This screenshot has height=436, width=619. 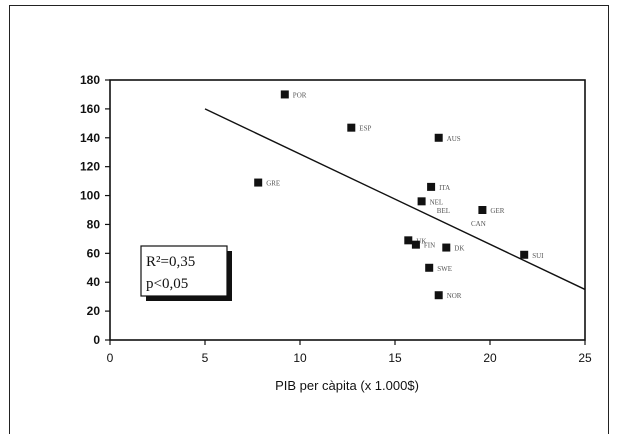 What do you see at coordinates (461, 217) in the screenshot?
I see `extra-labels: BEL CAN` at bounding box center [461, 217].